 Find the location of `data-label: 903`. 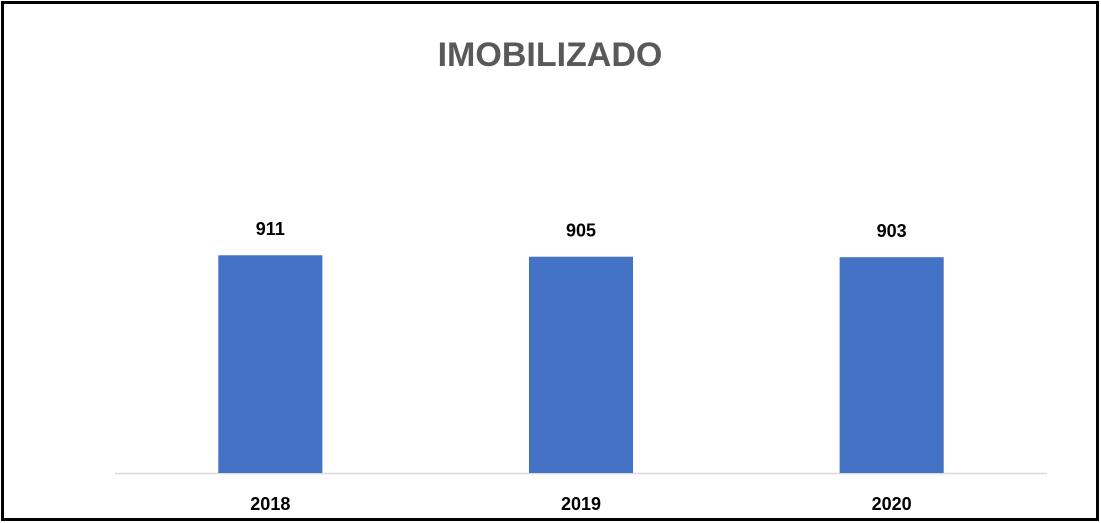

data-label: 903 is located at coordinates (892, 231).